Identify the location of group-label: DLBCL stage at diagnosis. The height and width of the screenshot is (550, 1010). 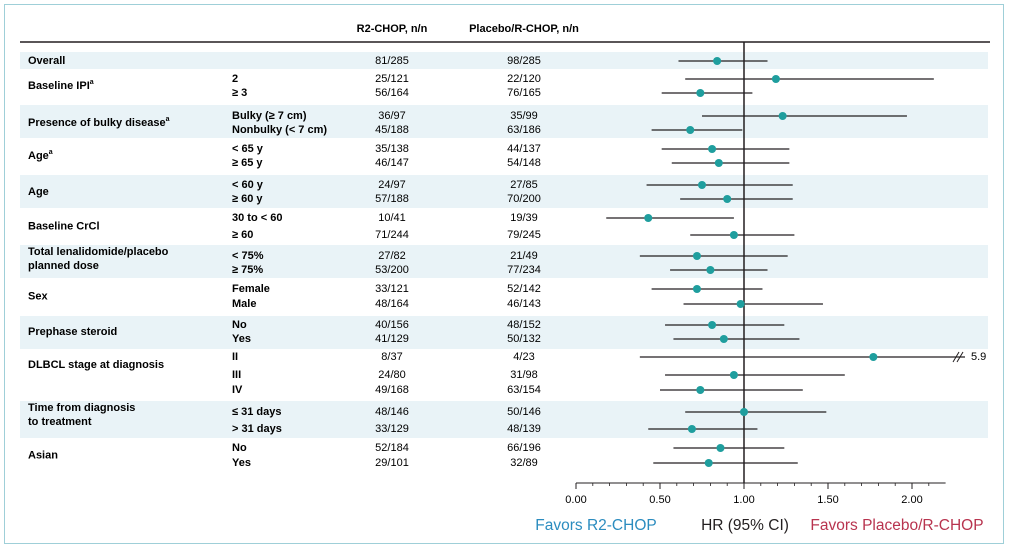
(96, 365).